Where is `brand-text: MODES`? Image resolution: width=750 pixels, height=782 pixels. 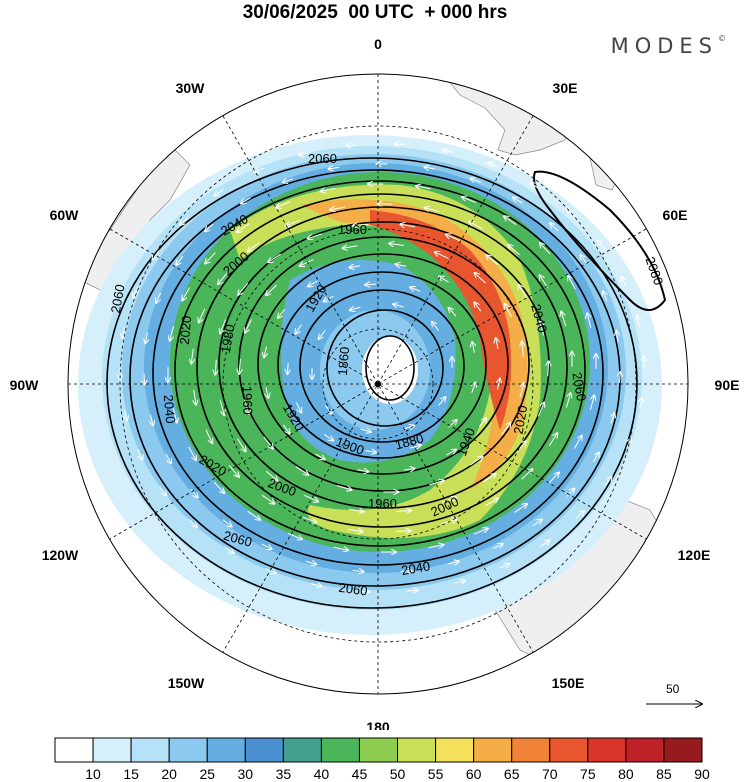 brand-text: MODES is located at coordinates (664, 46).